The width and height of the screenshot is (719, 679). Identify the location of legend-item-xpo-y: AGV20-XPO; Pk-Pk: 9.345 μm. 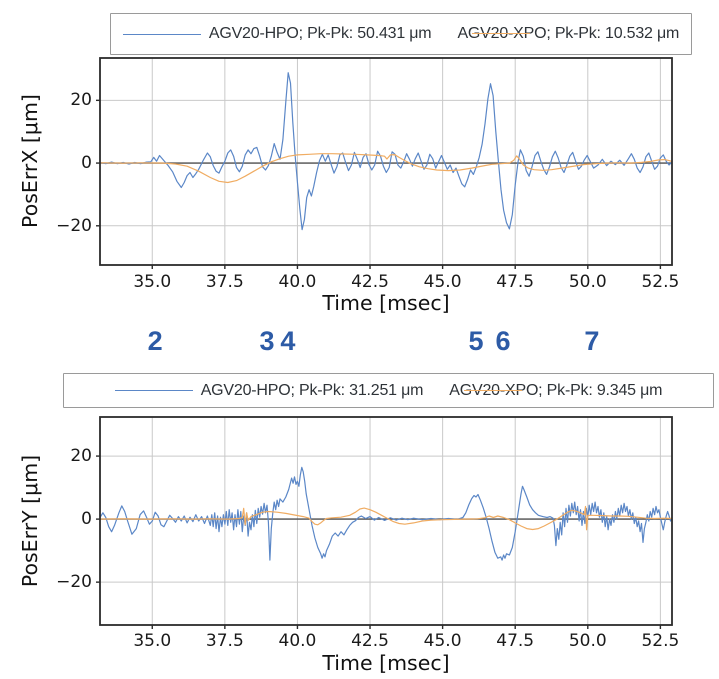
(555, 391).